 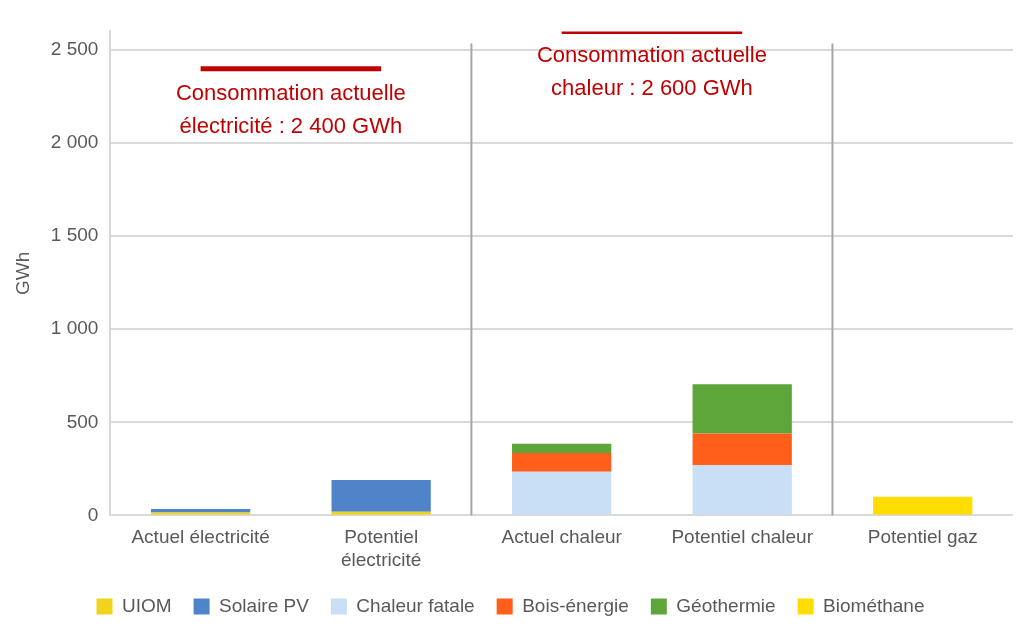 I want to click on x-tick-label: Potentiel électricité, so click(x=381, y=548).